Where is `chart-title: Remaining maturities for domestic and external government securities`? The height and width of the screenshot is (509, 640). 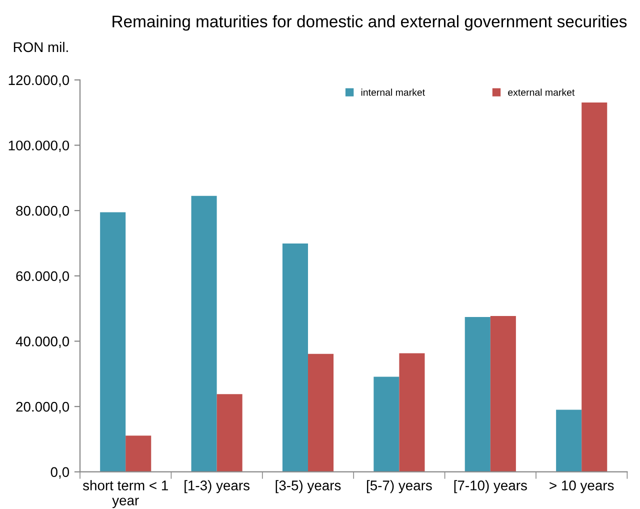
chart-title: Remaining maturities for domestic and external government securities is located at coordinates (369, 23).